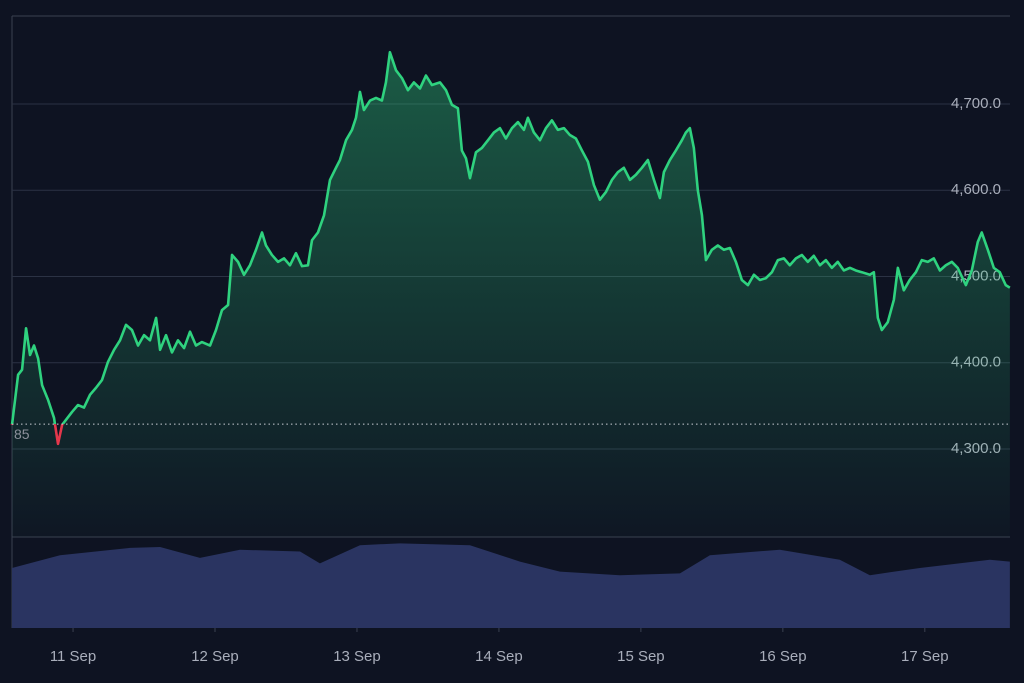  What do you see at coordinates (357, 656) in the screenshot?
I see `x-tick-label: 13 Sep` at bounding box center [357, 656].